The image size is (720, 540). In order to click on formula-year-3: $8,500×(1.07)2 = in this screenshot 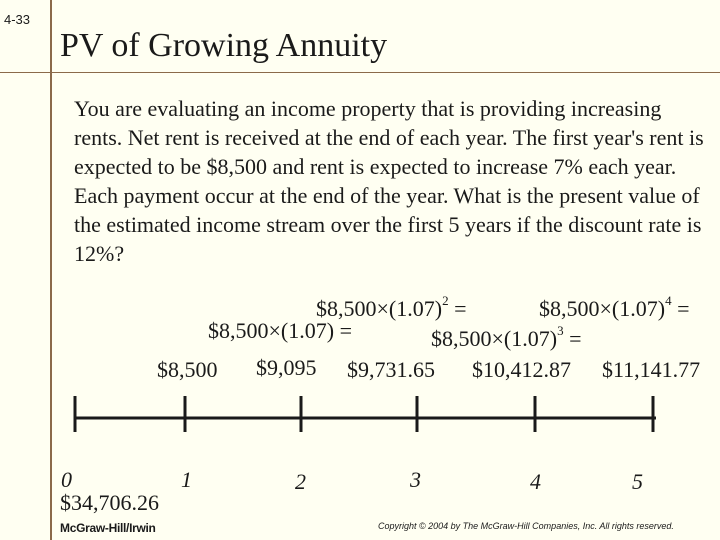, I will do `click(391, 305)`.